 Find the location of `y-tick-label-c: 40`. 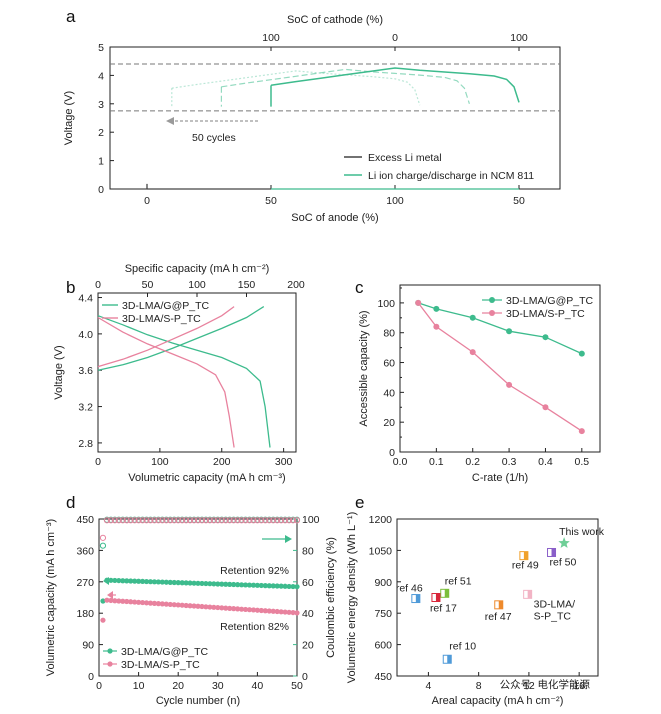

y-tick-label-c: 40 is located at coordinates (389, 393).